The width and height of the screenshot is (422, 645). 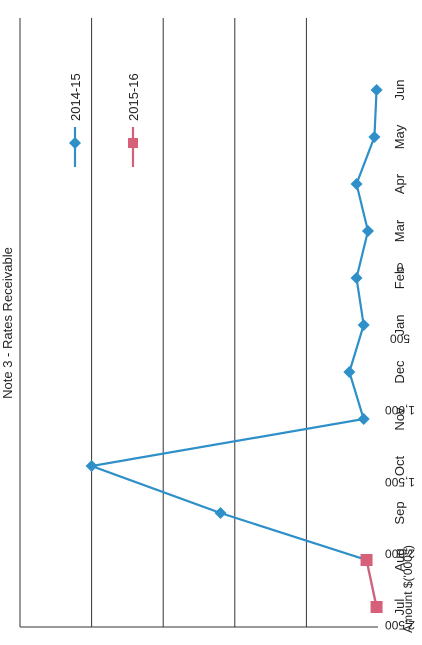 I want to click on y-tick-labels: 0 500 1,000 1,500 2,000 2,500, so click(x=400, y=446).